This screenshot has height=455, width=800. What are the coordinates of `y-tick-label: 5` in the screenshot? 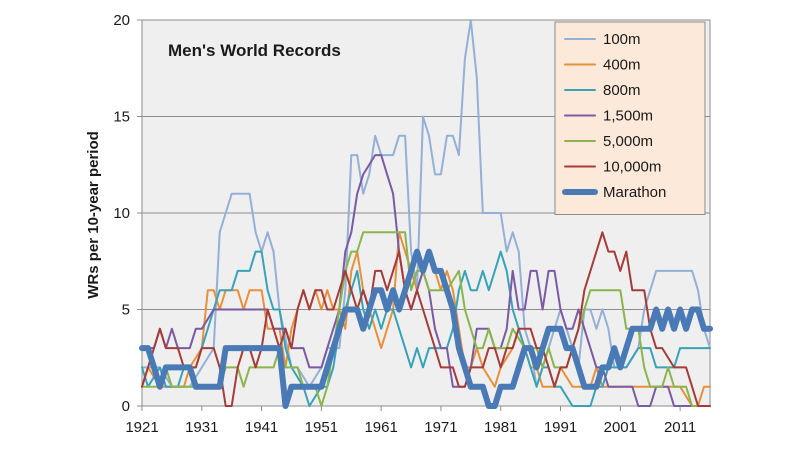 It's located at (126, 310).